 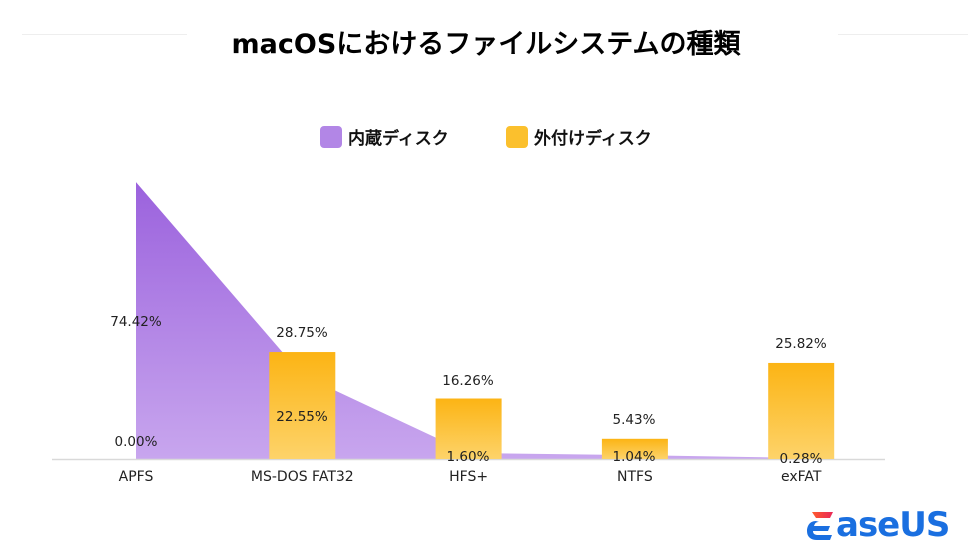 What do you see at coordinates (801, 410) in the screenshot?
I see `external-bar-exfat` at bounding box center [801, 410].